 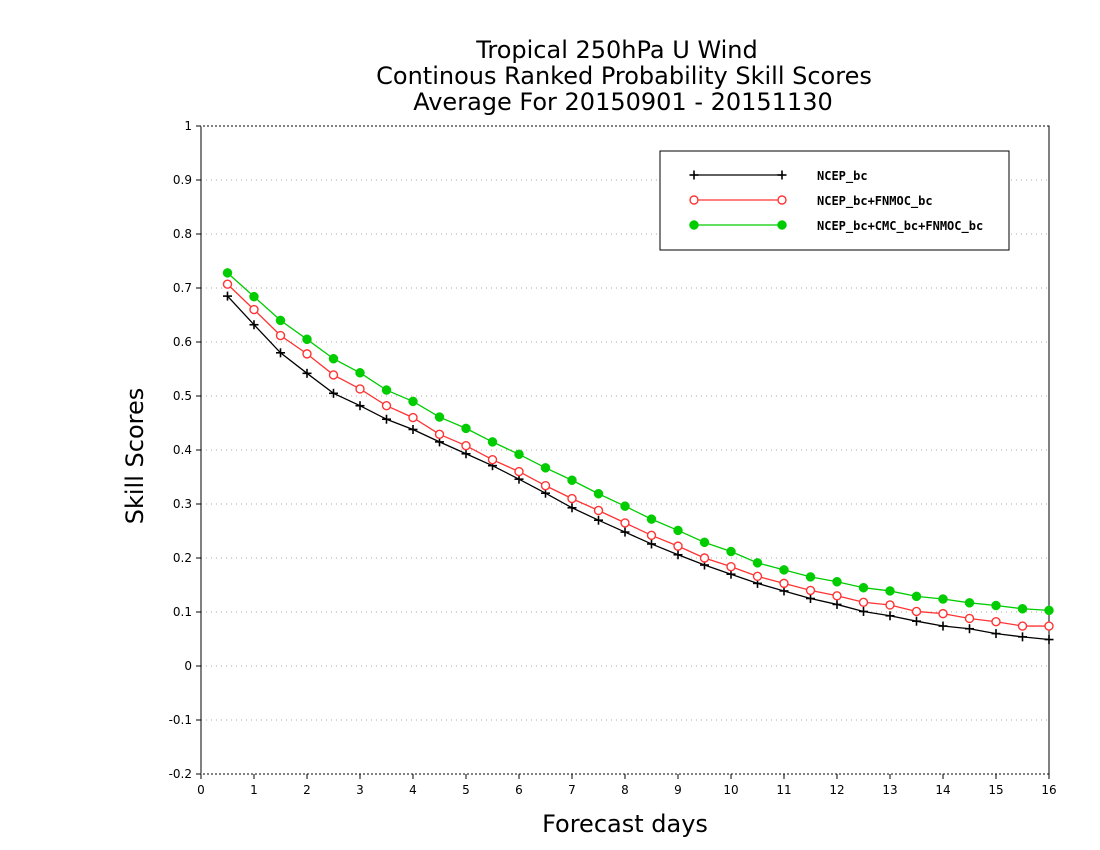 I want to click on legend-label-ncep-bc: NCEP_bc, so click(x=842, y=176).